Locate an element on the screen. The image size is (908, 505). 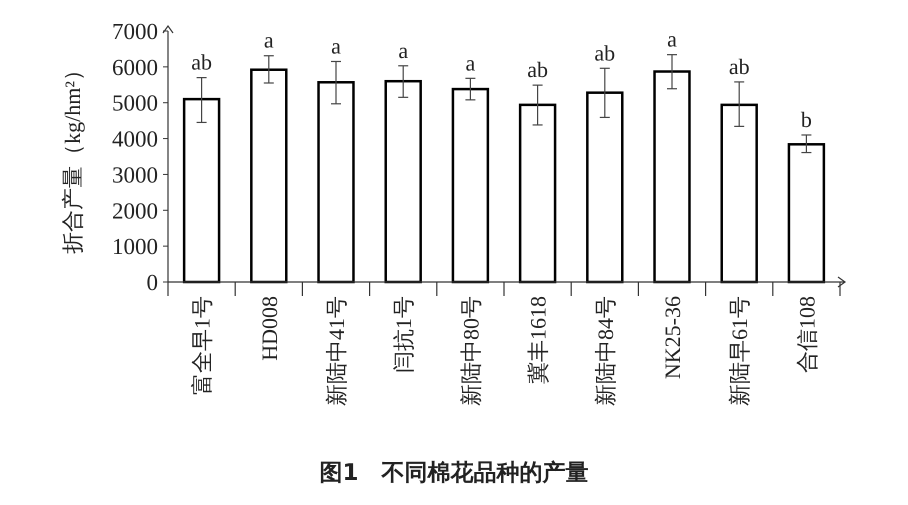
x-tick-label: 新陆中41号 is located at coordinates (336, 351).